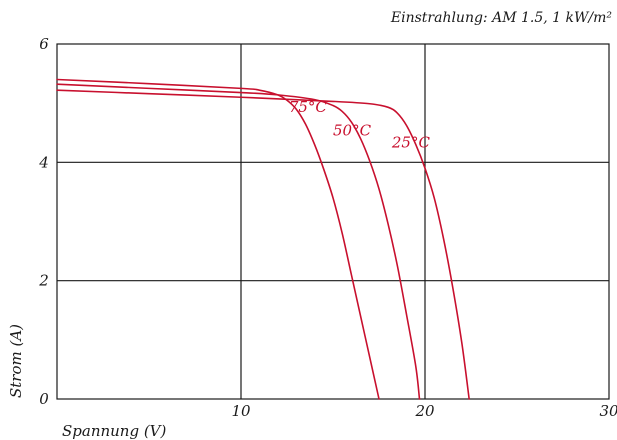 The image size is (617, 440). Describe the element at coordinates (44, 399) in the screenshot. I see `y-tick-label: 0` at that location.